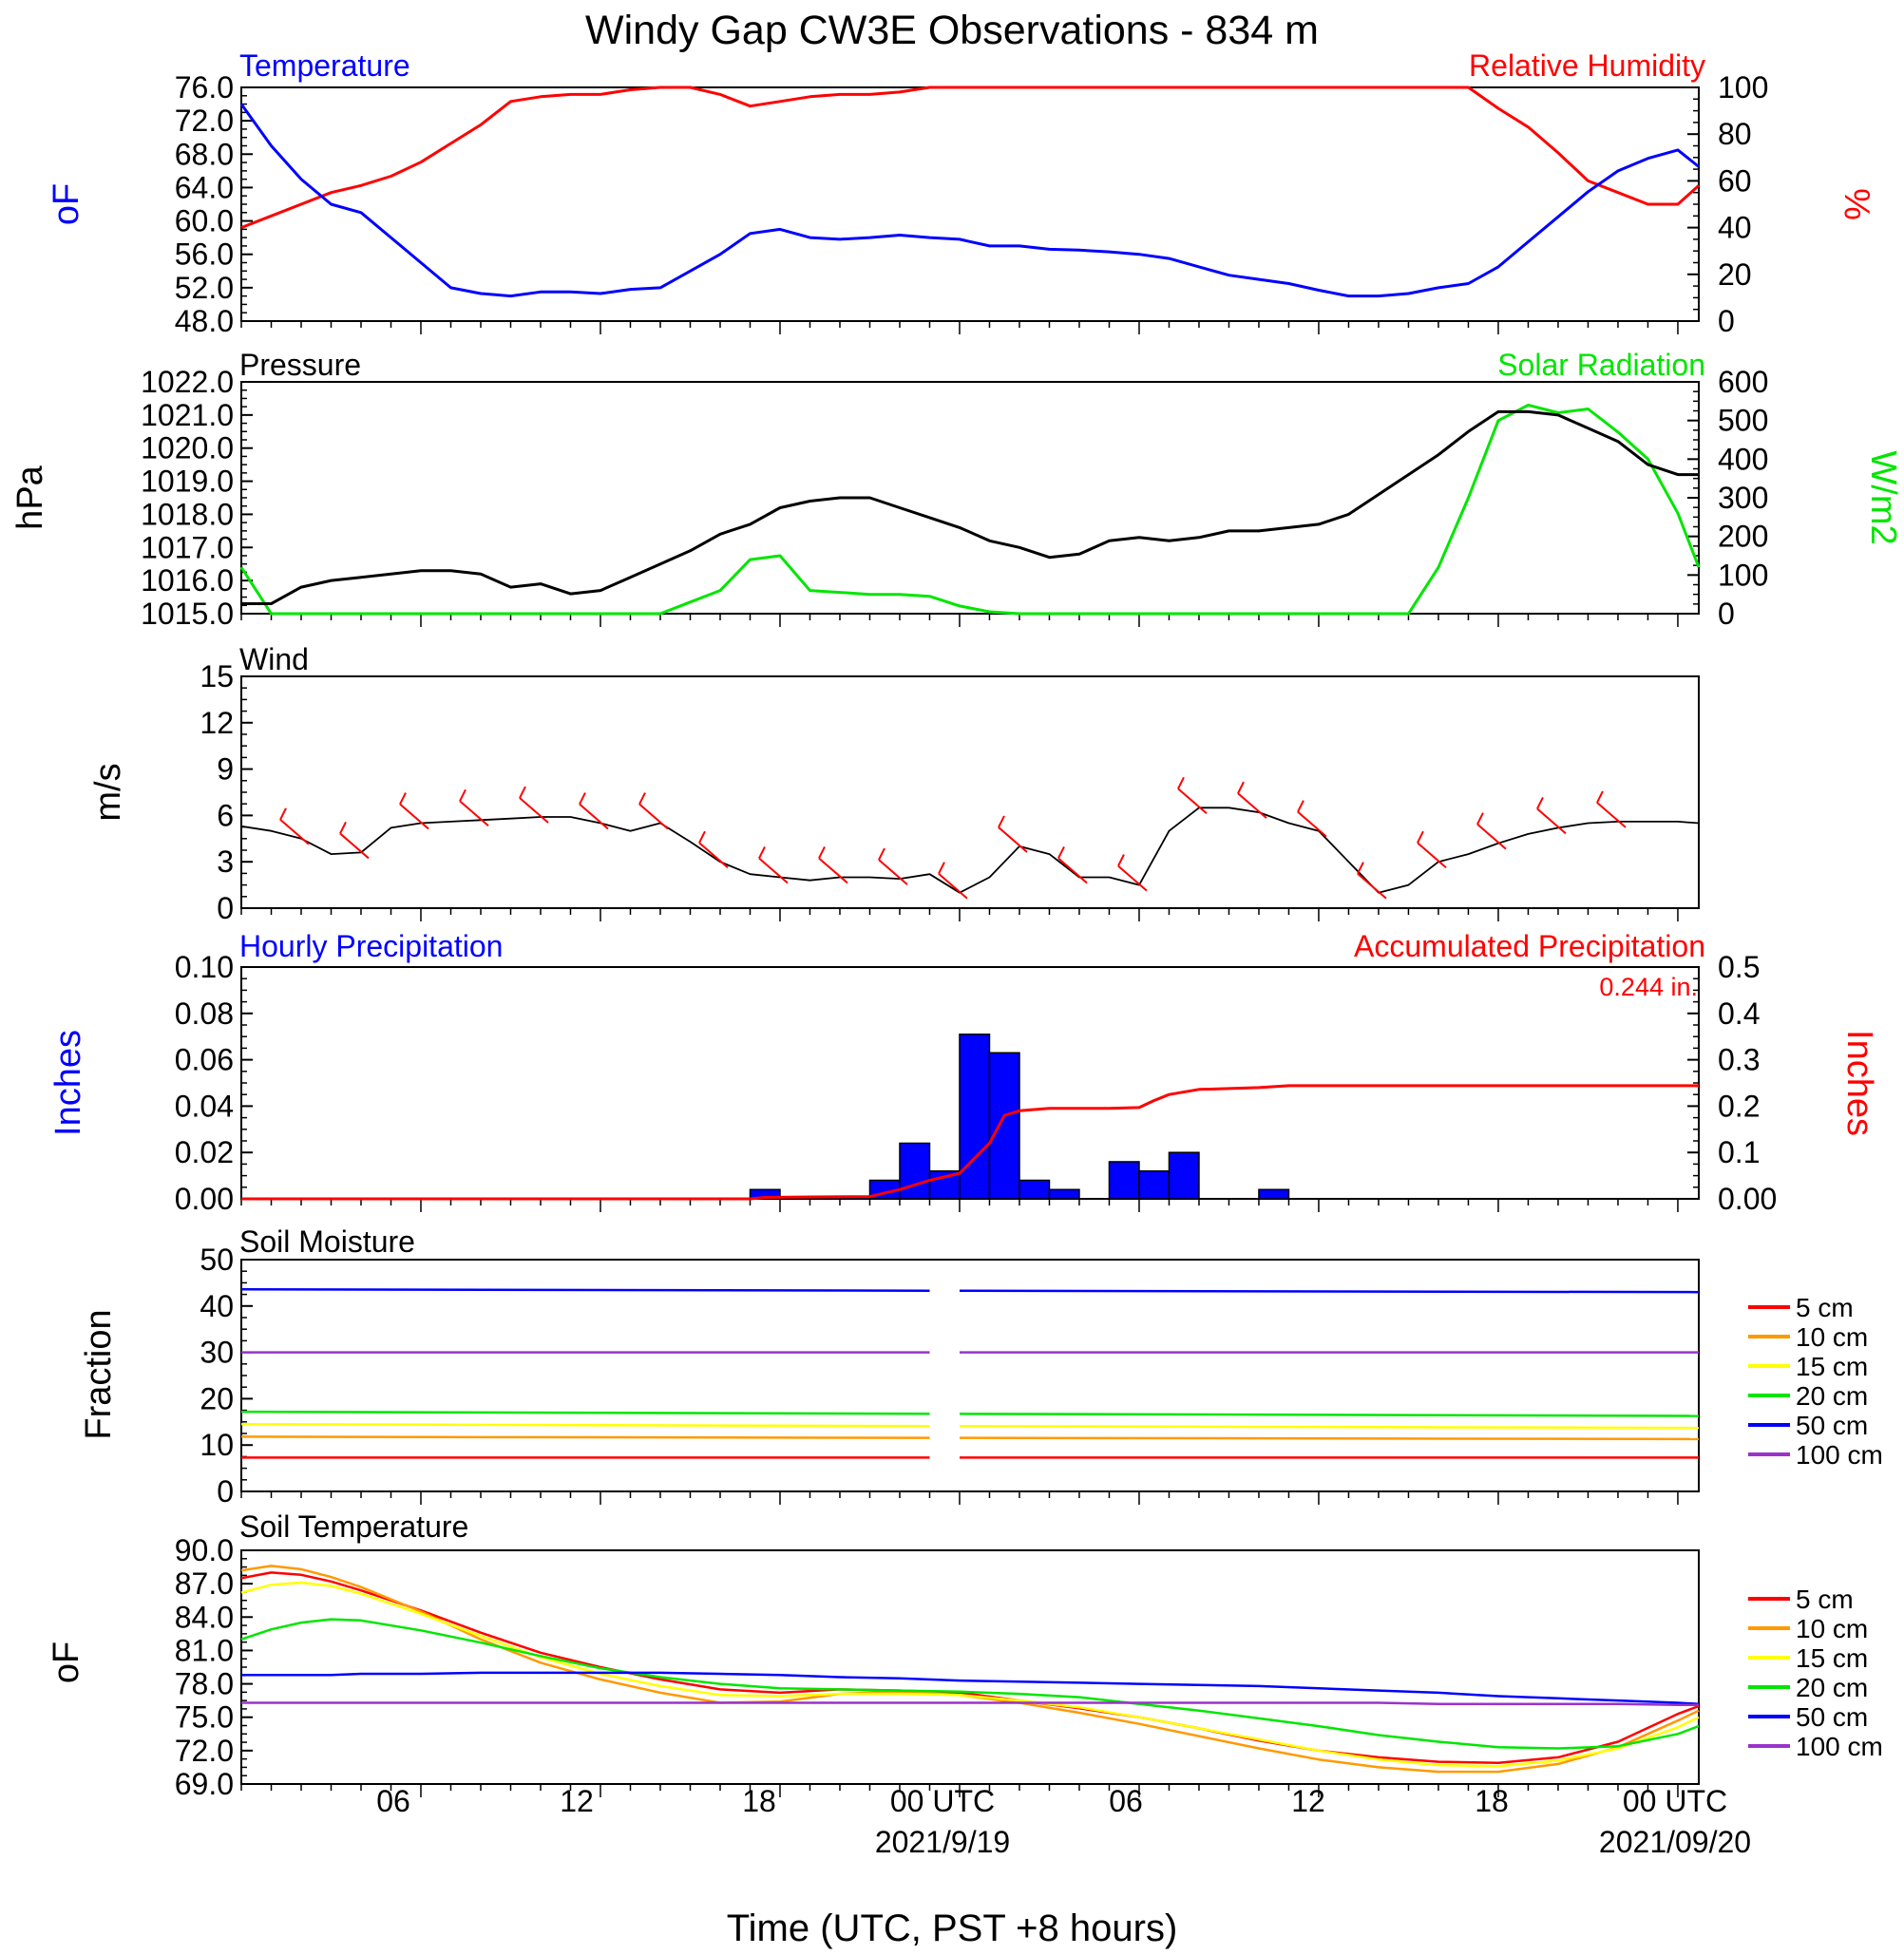 Image resolution: width=1904 pixels, height=1955 pixels. What do you see at coordinates (1739, 1106) in the screenshot?
I see `accum-axis-tick-label: 0.2` at bounding box center [1739, 1106].